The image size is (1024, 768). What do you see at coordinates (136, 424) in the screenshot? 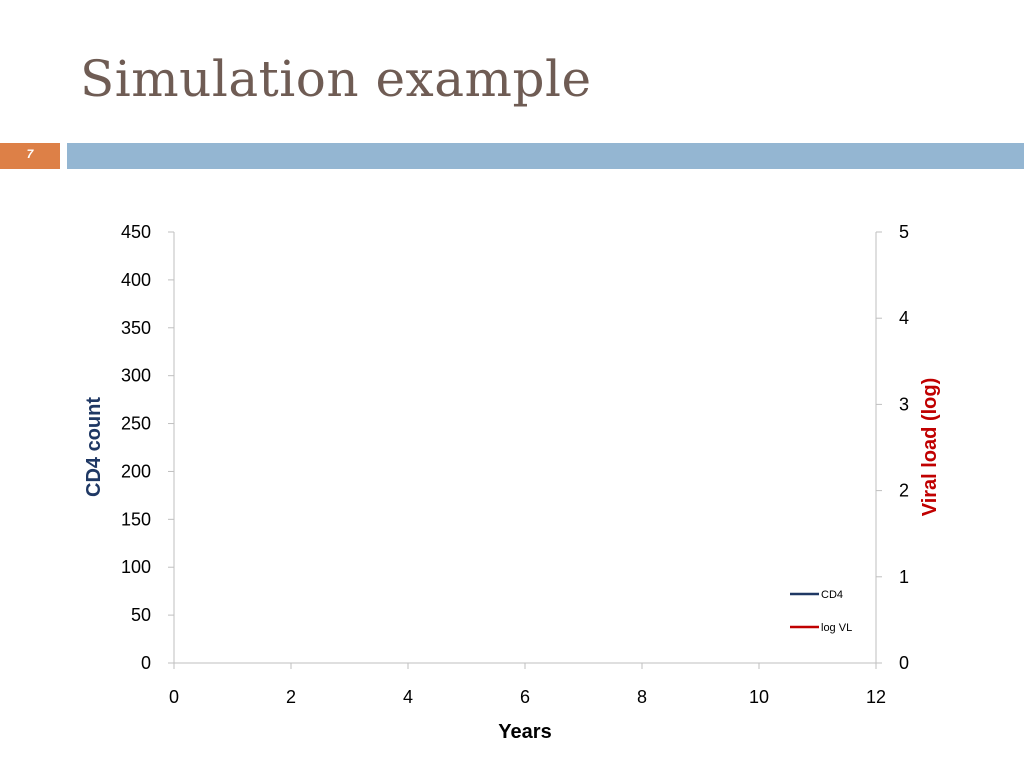
I see `y-left-tick-label: 250` at bounding box center [136, 424].